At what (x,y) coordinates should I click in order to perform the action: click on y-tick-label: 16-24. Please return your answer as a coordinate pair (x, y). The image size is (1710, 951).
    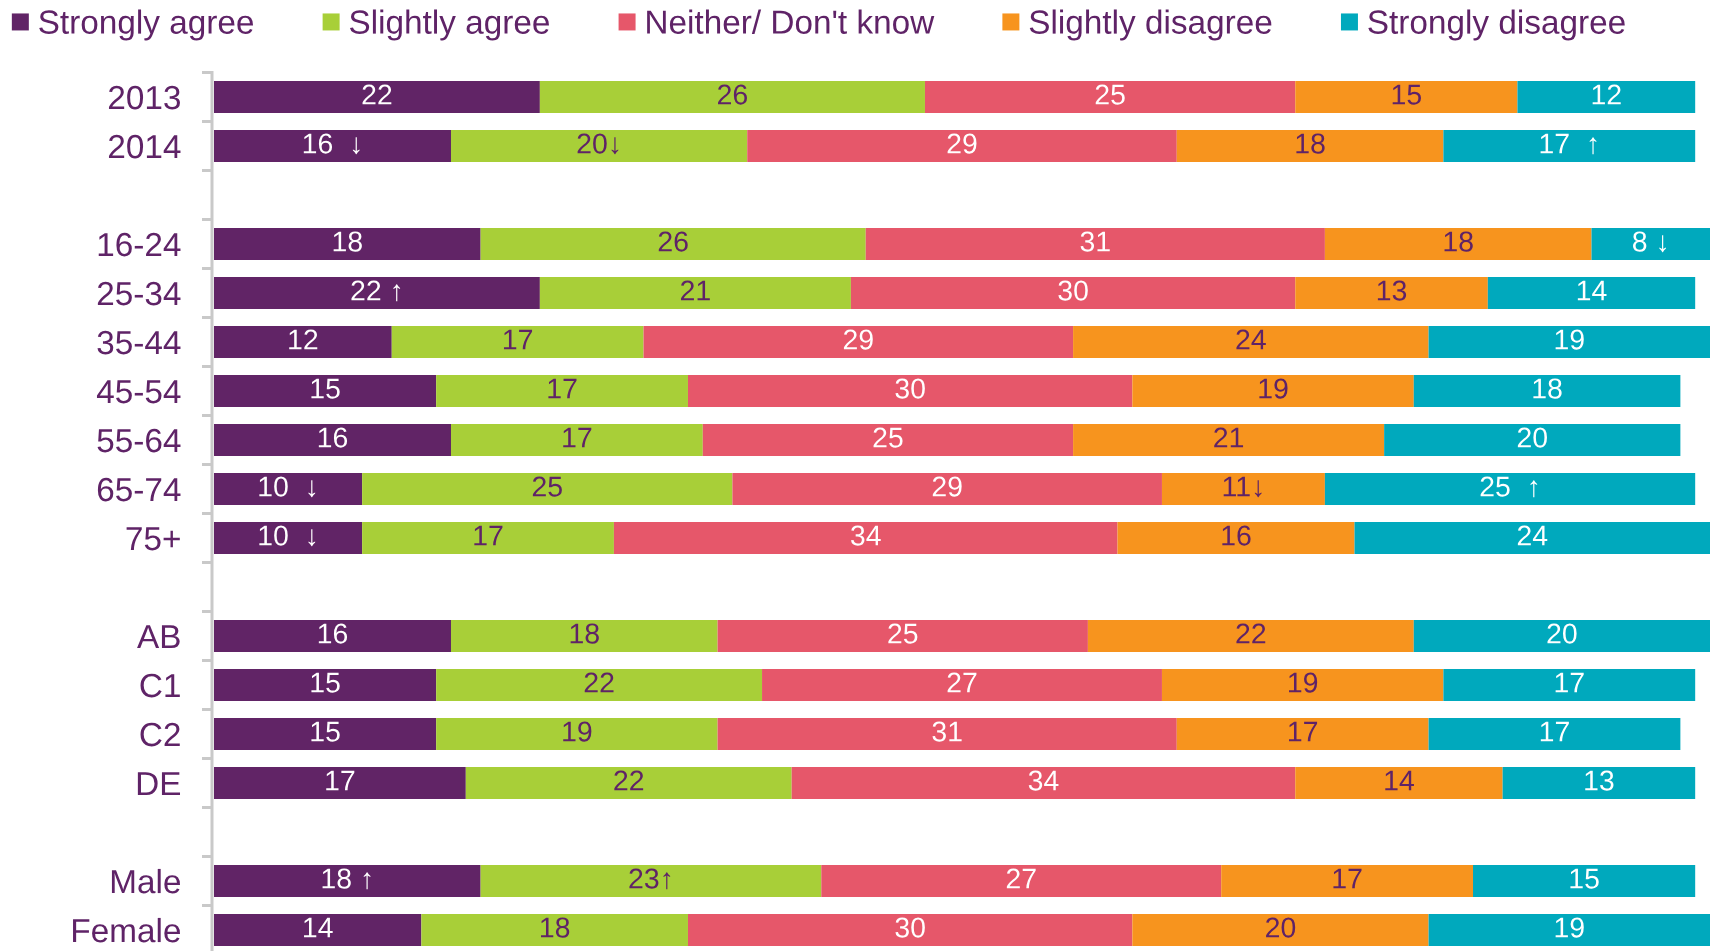
    Looking at the image, I should click on (139, 244).